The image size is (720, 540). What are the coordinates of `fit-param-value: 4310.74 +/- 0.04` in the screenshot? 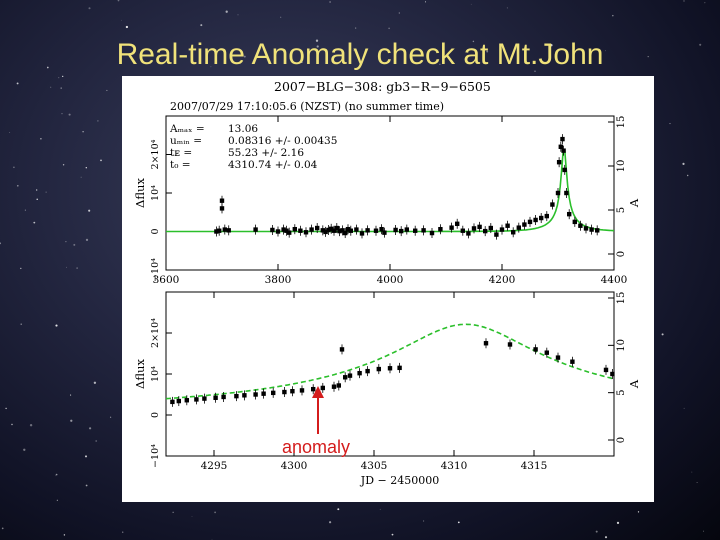 It's located at (273, 165).